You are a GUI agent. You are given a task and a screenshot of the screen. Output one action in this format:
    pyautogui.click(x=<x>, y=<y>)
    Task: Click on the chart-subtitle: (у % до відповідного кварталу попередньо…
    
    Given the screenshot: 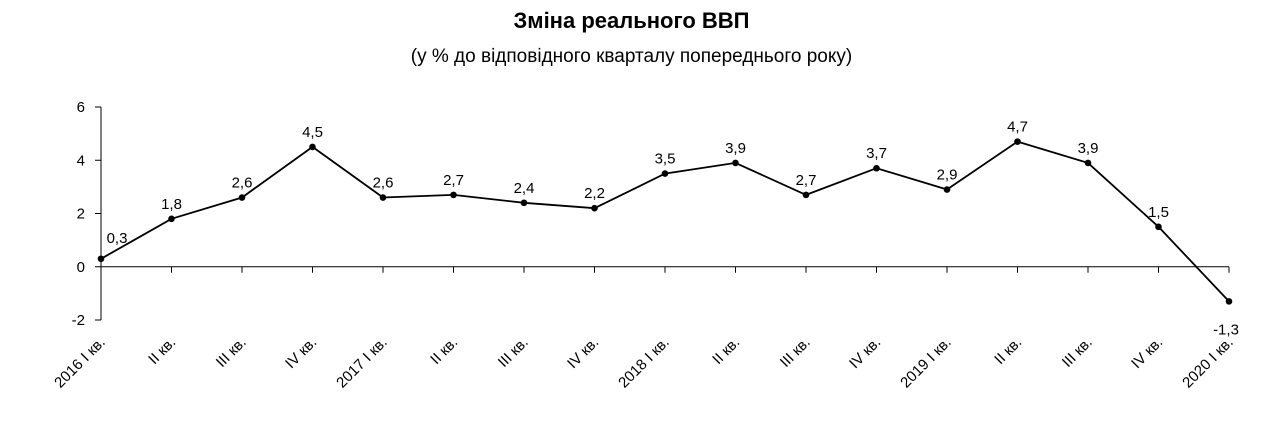 What is the action you would take?
    pyautogui.click(x=631, y=56)
    